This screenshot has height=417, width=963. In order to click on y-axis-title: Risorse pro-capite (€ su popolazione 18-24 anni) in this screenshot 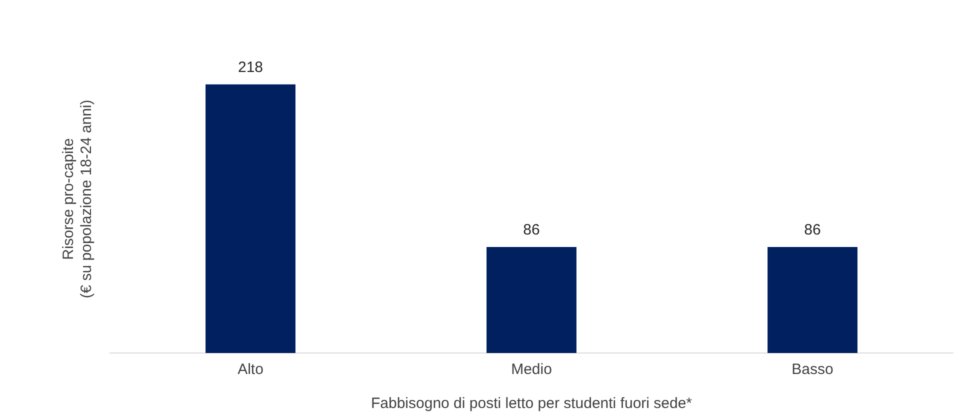, I will do `click(78, 199)`.